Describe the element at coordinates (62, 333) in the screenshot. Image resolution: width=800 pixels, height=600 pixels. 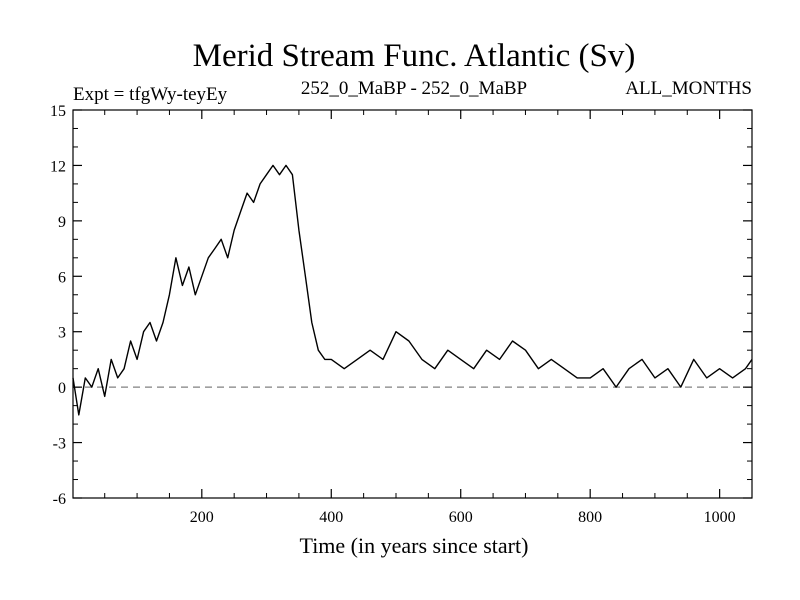
I see `y-tick-label: 3` at that location.